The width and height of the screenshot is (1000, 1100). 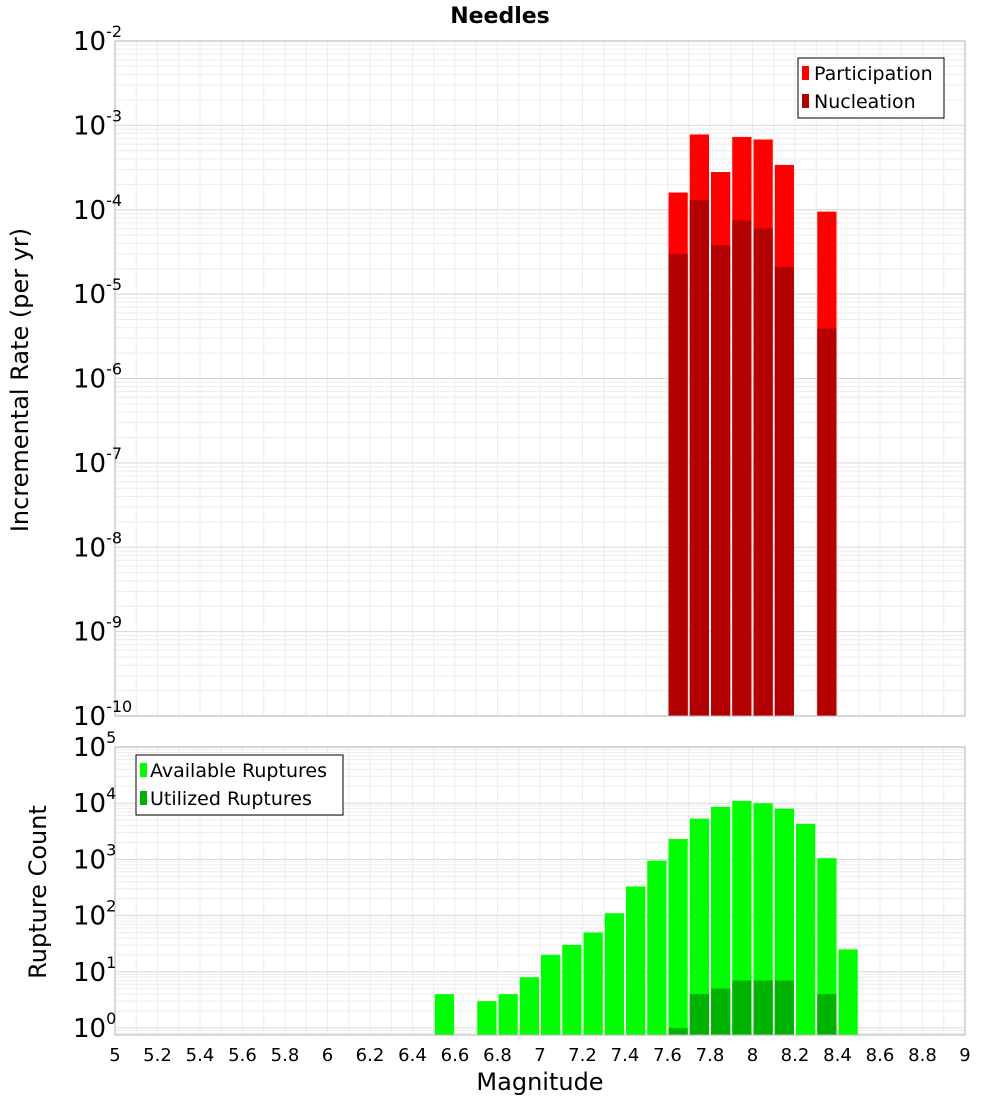 What do you see at coordinates (94, 1026) in the screenshot?
I see `y-tick-label: 10⁰` at bounding box center [94, 1026].